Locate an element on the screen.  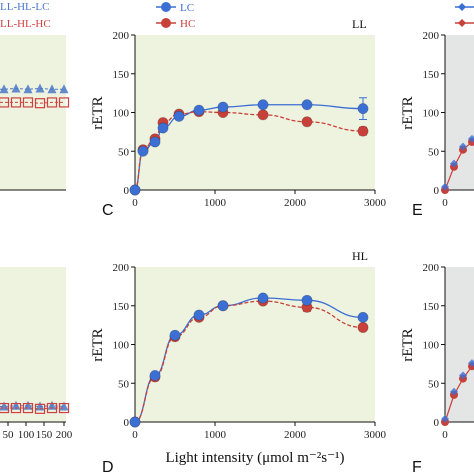
panel-d-y-tick-label: 0 is located at coordinates (127, 423).